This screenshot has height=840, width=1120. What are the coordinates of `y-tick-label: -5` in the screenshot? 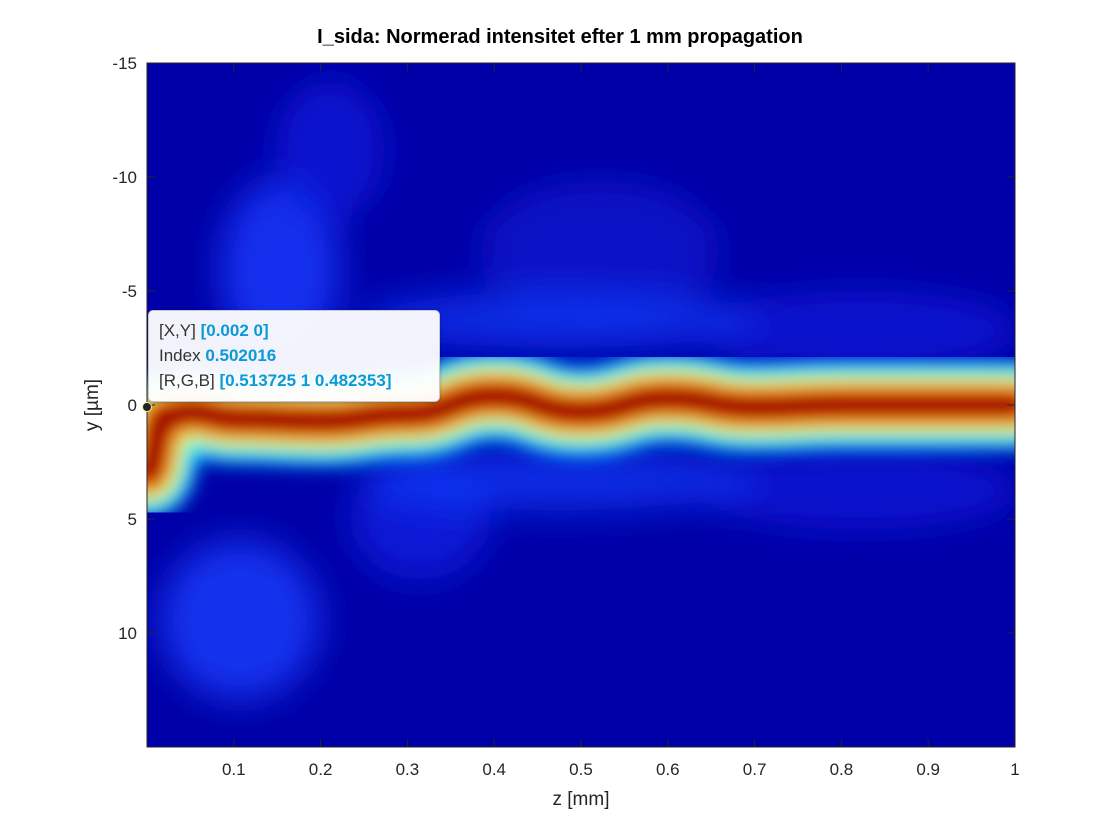 It's located at (129, 291).